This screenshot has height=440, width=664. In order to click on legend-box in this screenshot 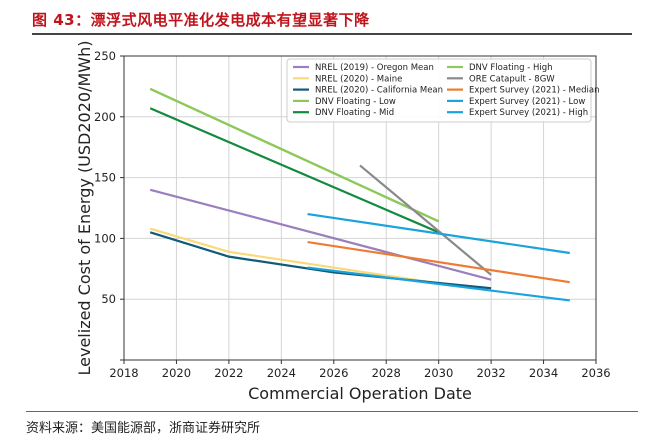, I will do `click(439, 90)`.